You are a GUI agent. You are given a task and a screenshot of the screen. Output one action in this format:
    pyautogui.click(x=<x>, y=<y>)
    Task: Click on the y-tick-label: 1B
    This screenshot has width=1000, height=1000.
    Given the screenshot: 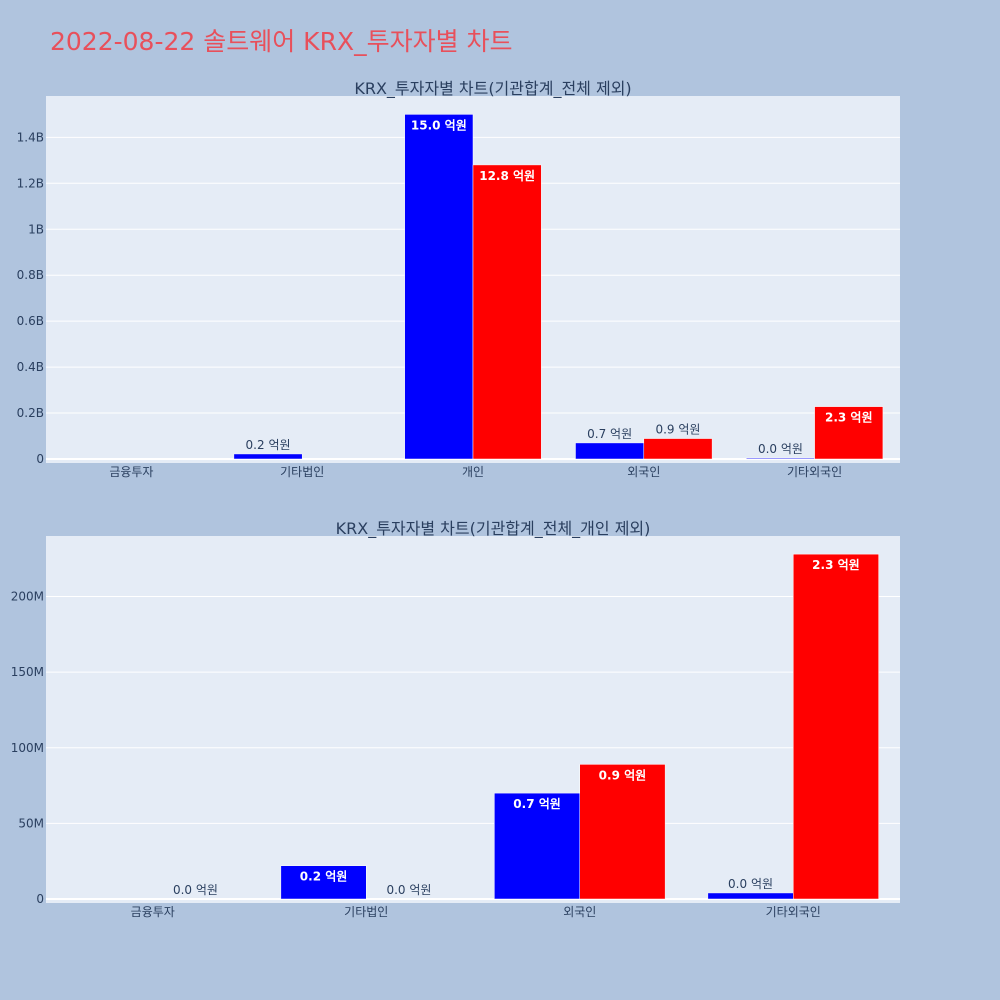 What is the action you would take?
    pyautogui.click(x=36, y=229)
    